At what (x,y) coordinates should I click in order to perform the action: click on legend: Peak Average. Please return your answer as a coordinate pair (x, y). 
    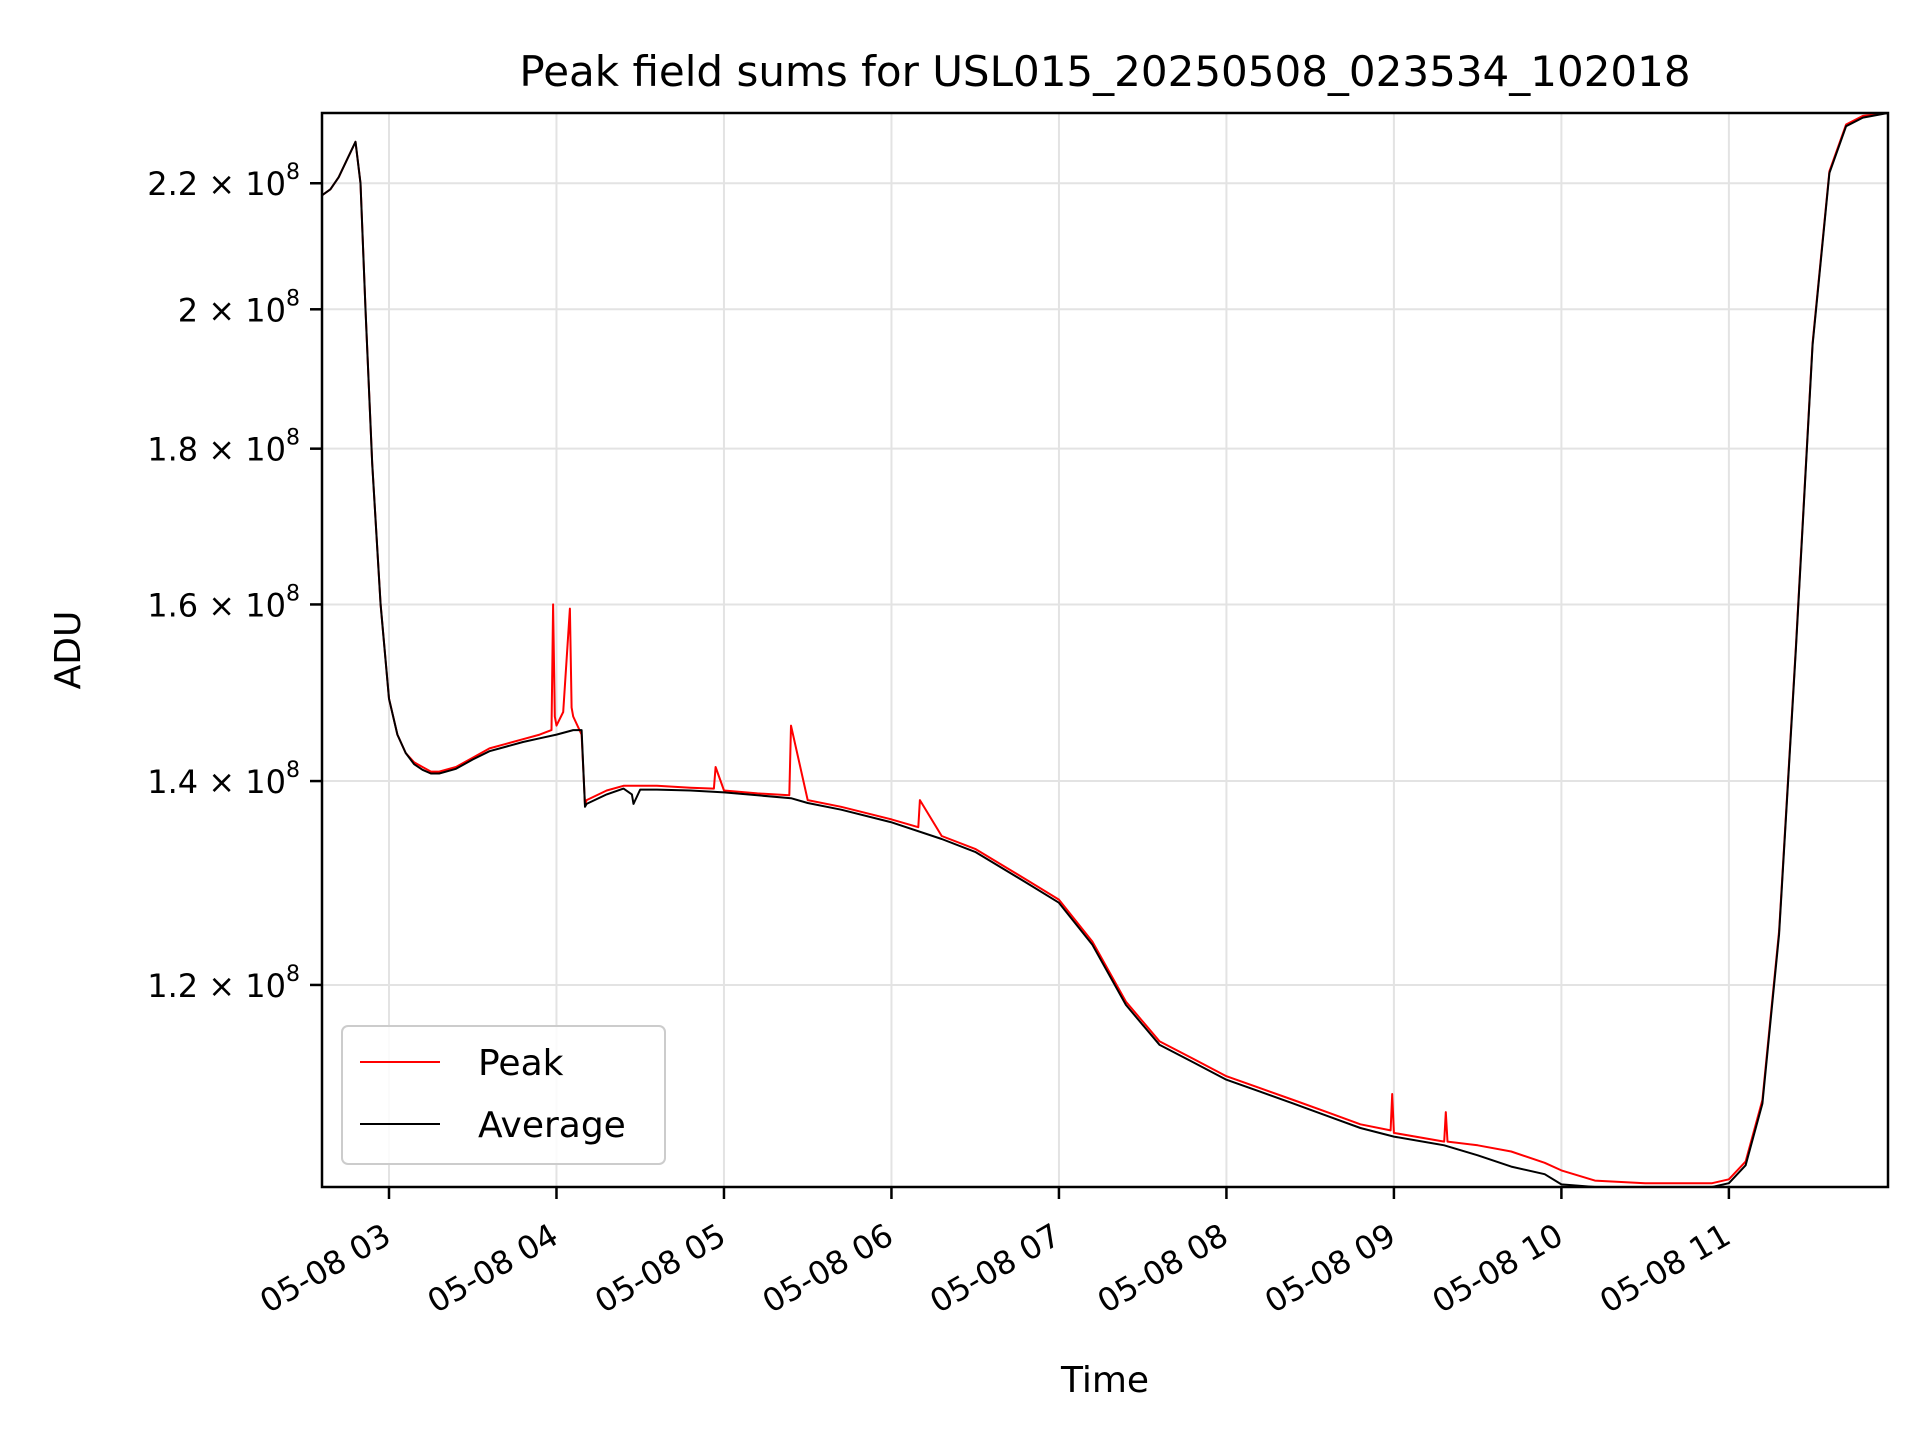
    Looking at the image, I should click on (503, 1095).